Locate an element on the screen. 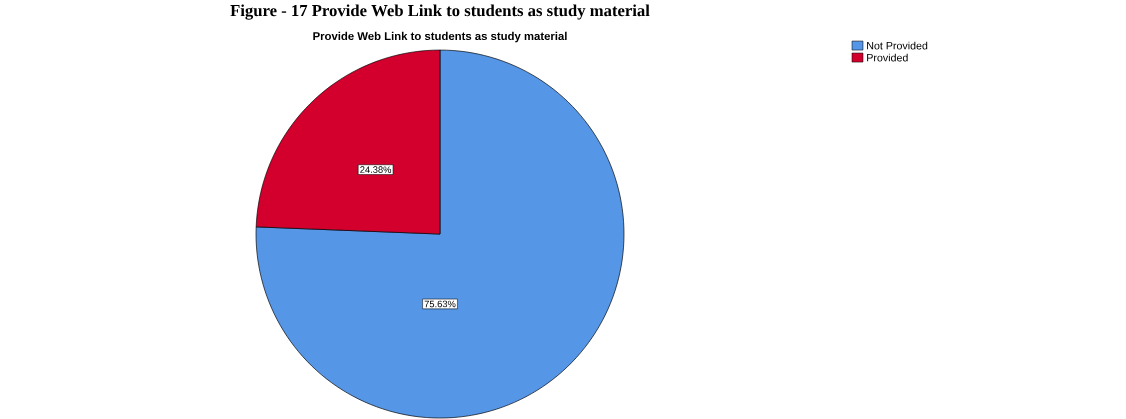 This screenshot has height=419, width=1126. data-label: 75.63% is located at coordinates (440, 304).